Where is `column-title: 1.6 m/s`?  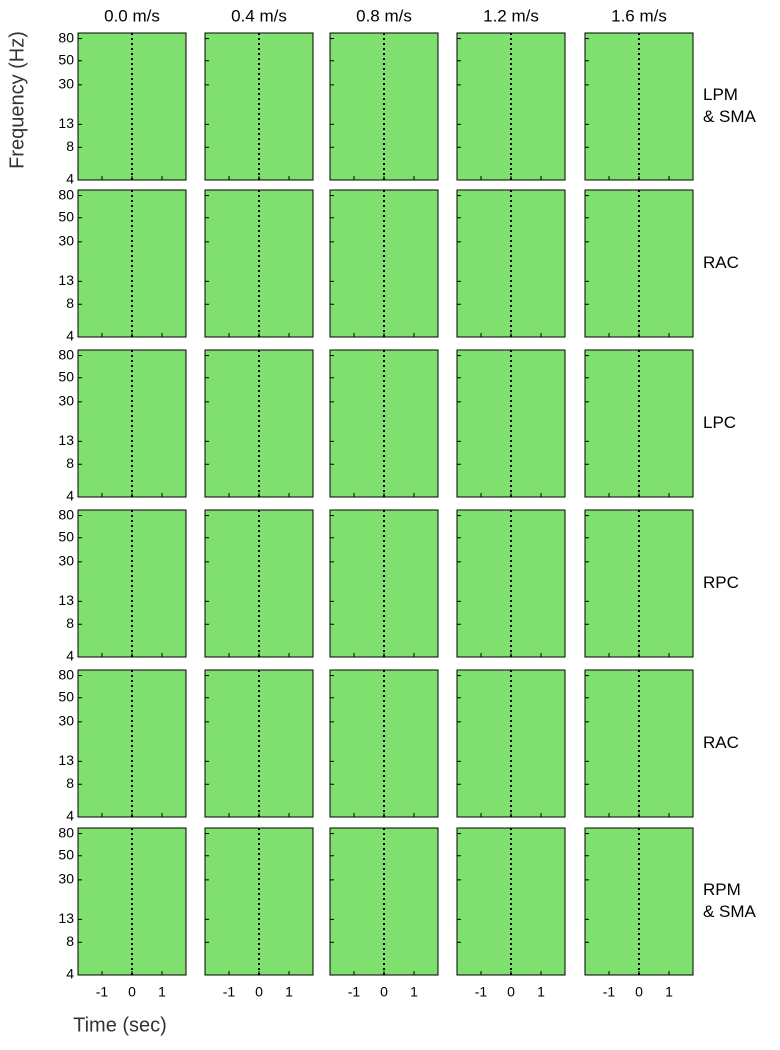
column-title: 1.6 m/s is located at coordinates (639, 15).